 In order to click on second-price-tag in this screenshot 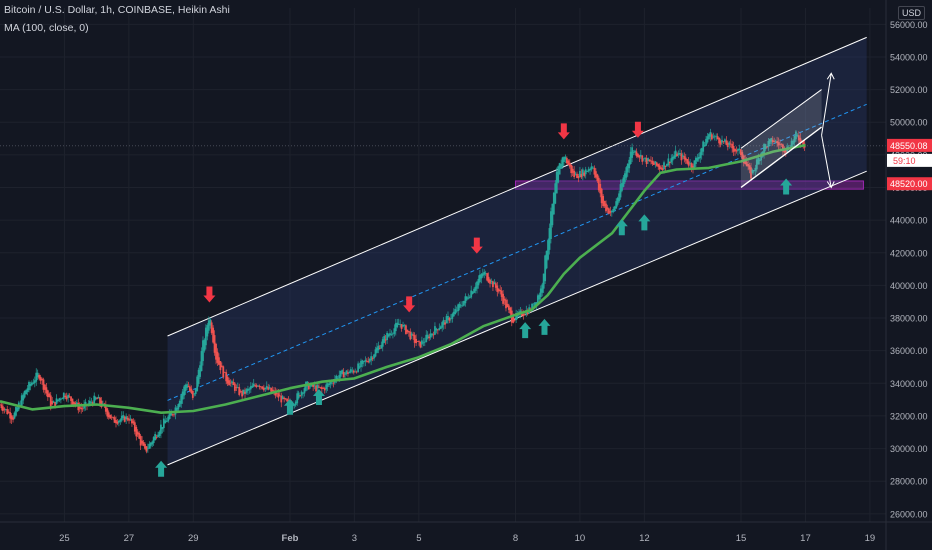, I will do `click(909, 184)`.